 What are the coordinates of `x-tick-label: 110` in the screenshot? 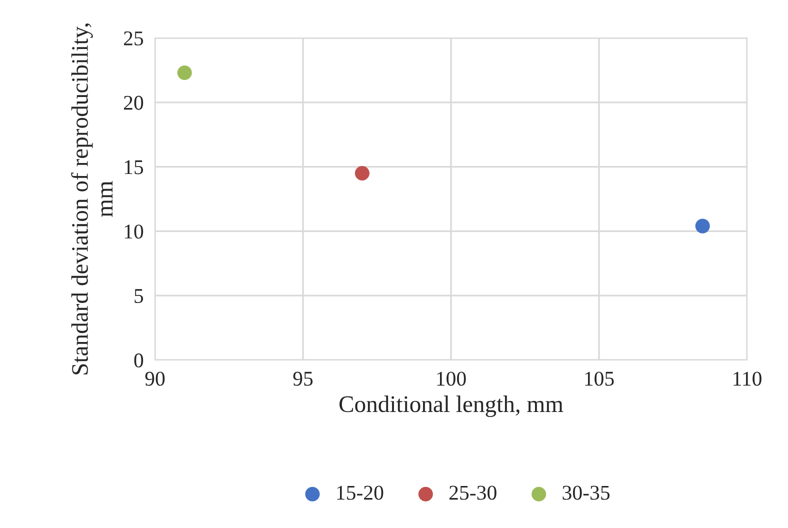 It's located at (748, 379).